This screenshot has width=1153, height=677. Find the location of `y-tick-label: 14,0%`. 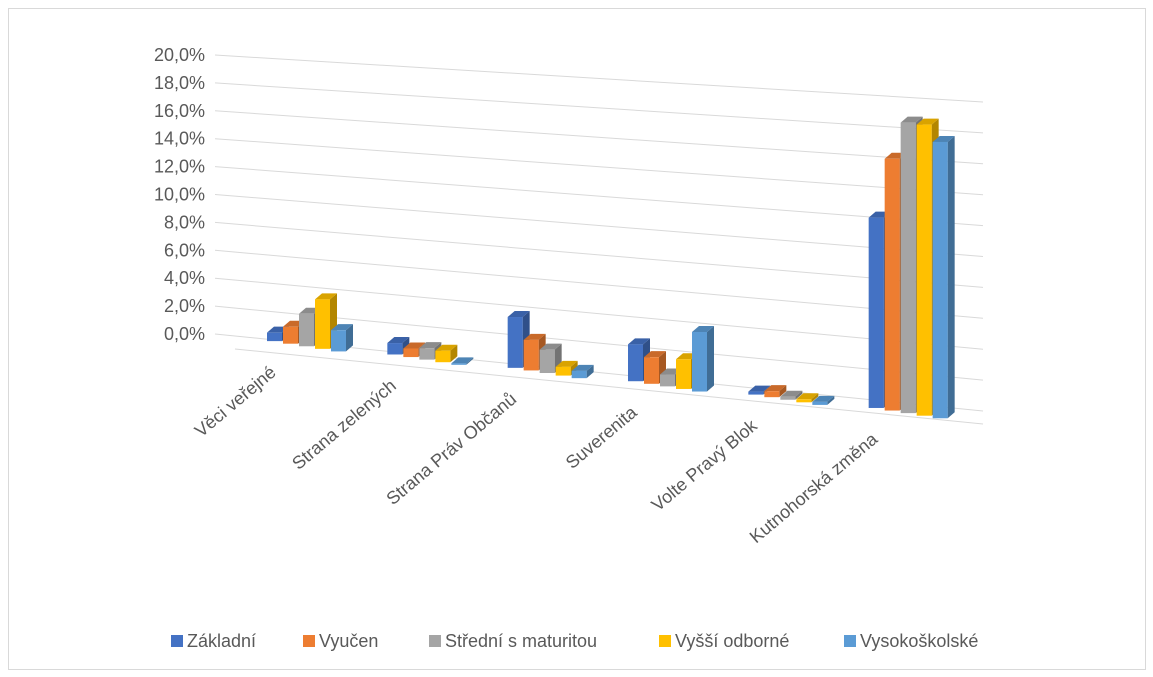

y-tick-label: 14,0% is located at coordinates (179, 139).